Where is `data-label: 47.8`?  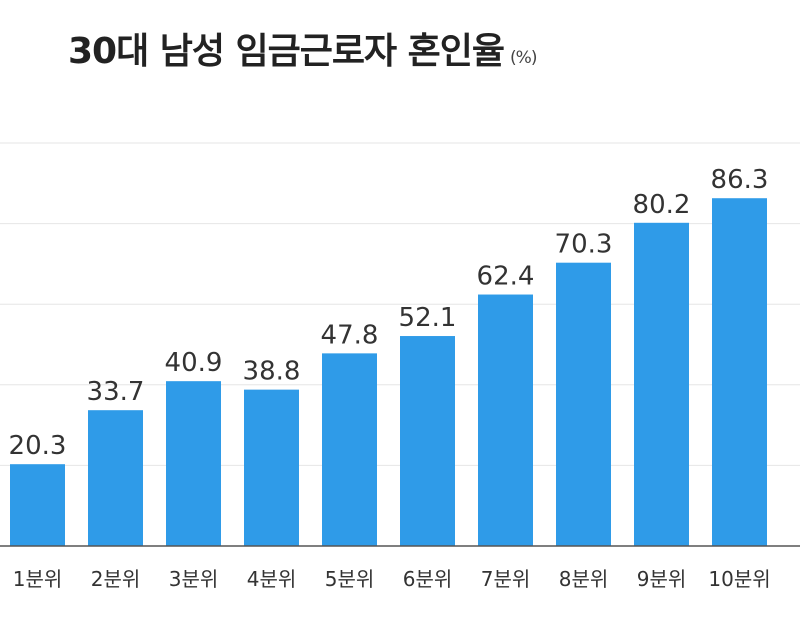 data-label: 47.8 is located at coordinates (350, 335).